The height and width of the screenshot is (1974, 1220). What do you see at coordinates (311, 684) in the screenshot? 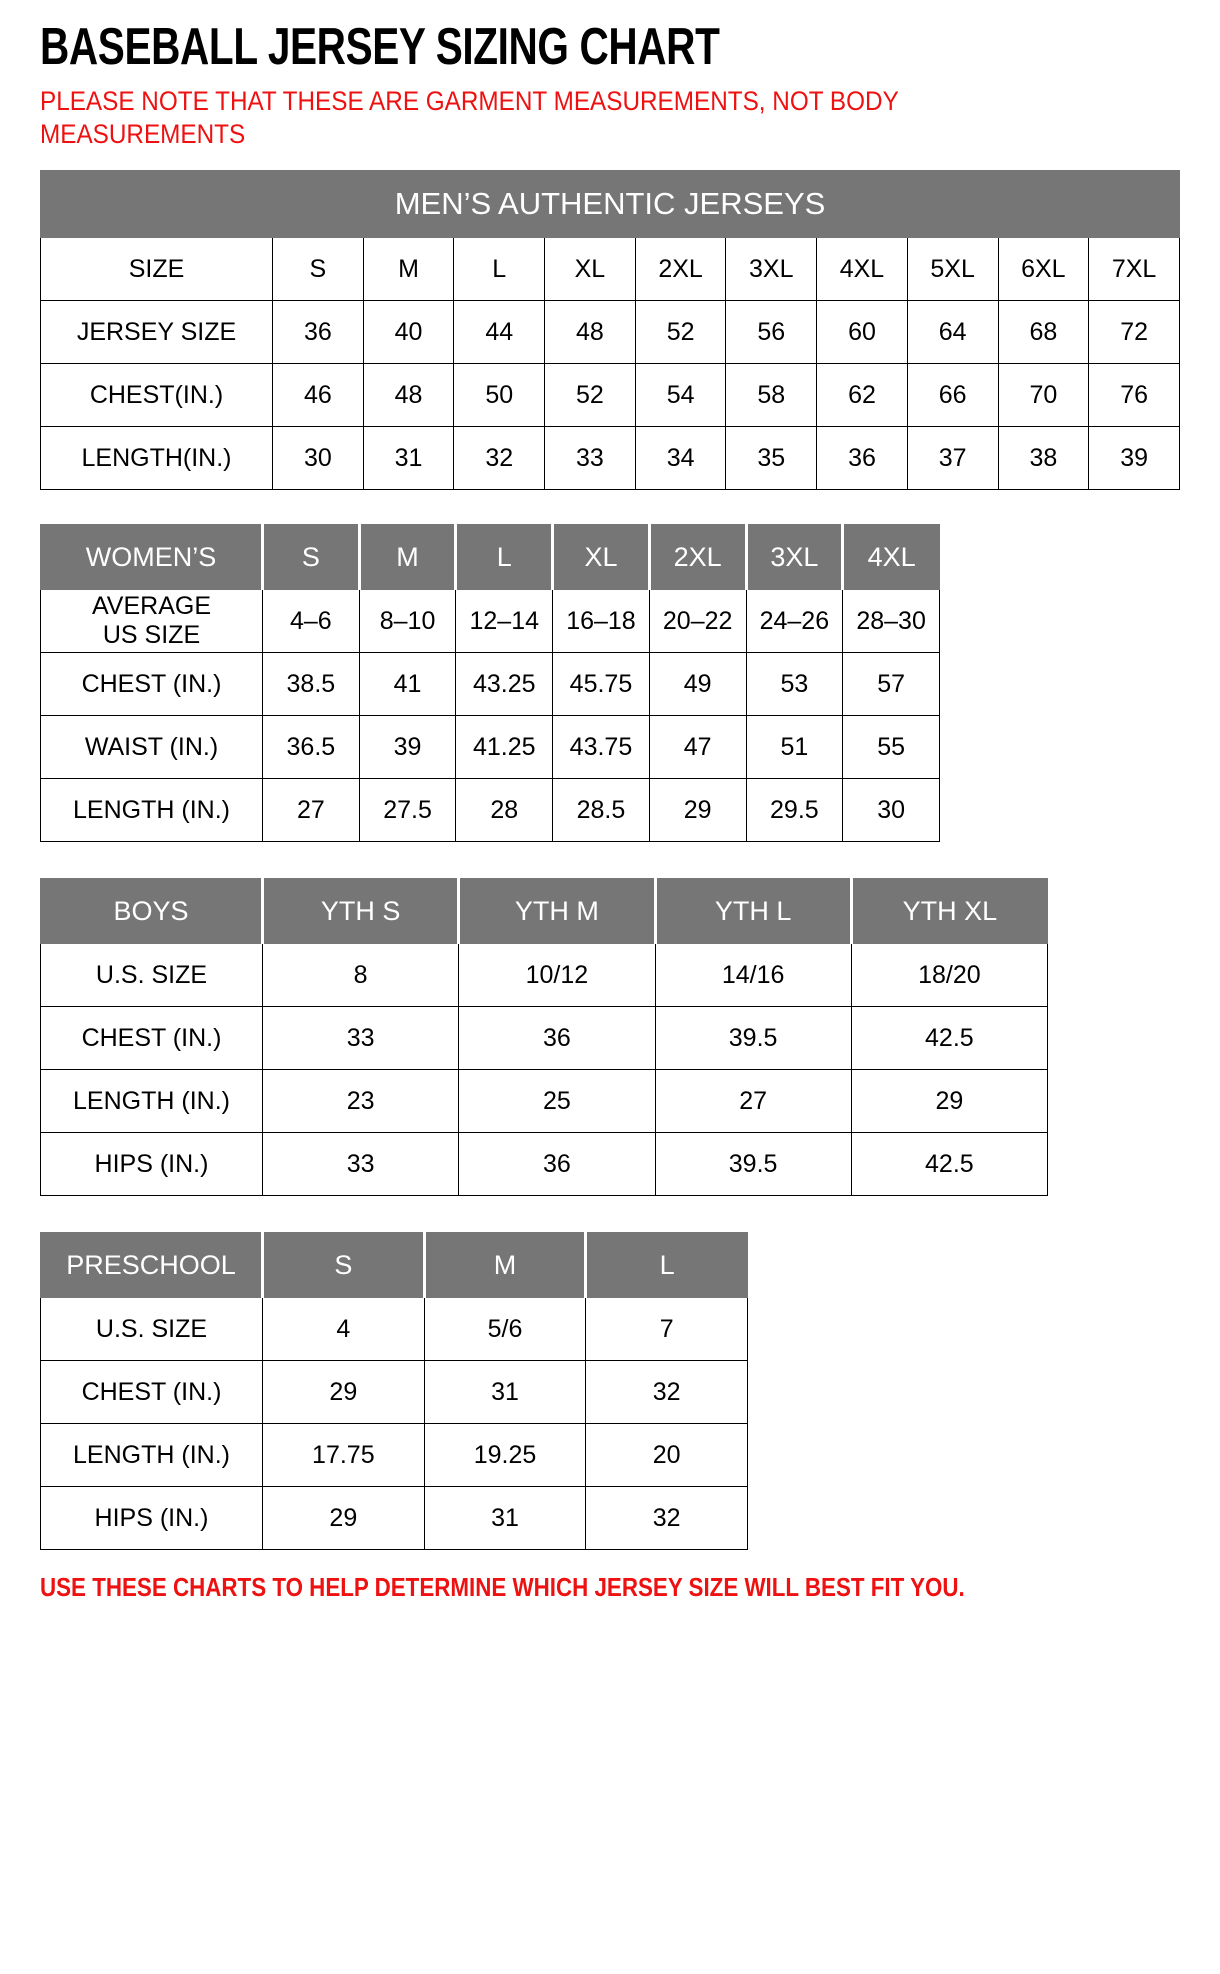
I see `cell: 38.5` at bounding box center [311, 684].